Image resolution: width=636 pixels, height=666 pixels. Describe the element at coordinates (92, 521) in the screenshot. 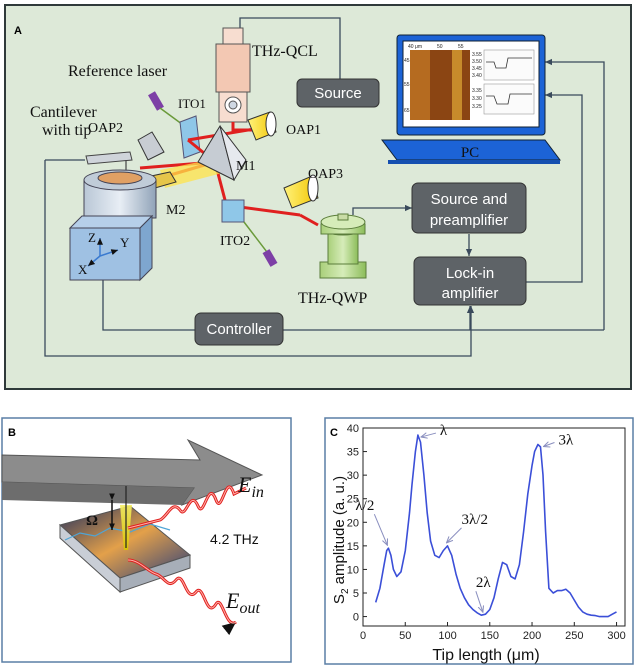

I see `omega-label: Ω` at that location.